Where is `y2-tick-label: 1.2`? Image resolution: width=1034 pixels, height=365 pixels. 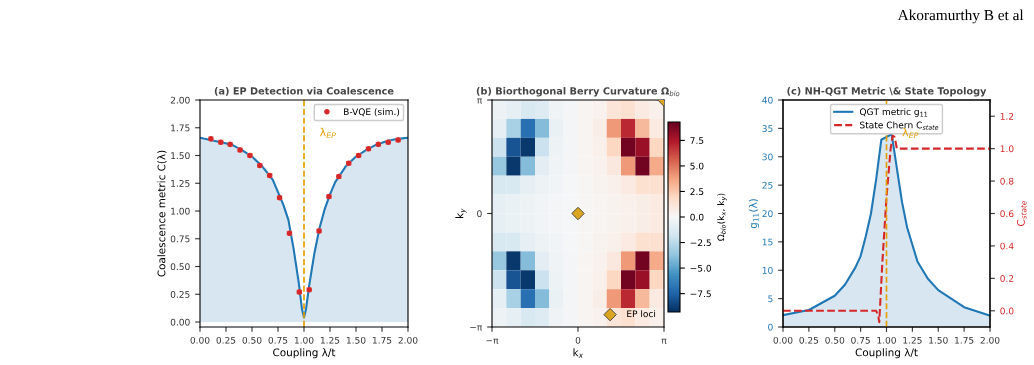 y2-tick-label: 1.2 is located at coordinates (1007, 116).